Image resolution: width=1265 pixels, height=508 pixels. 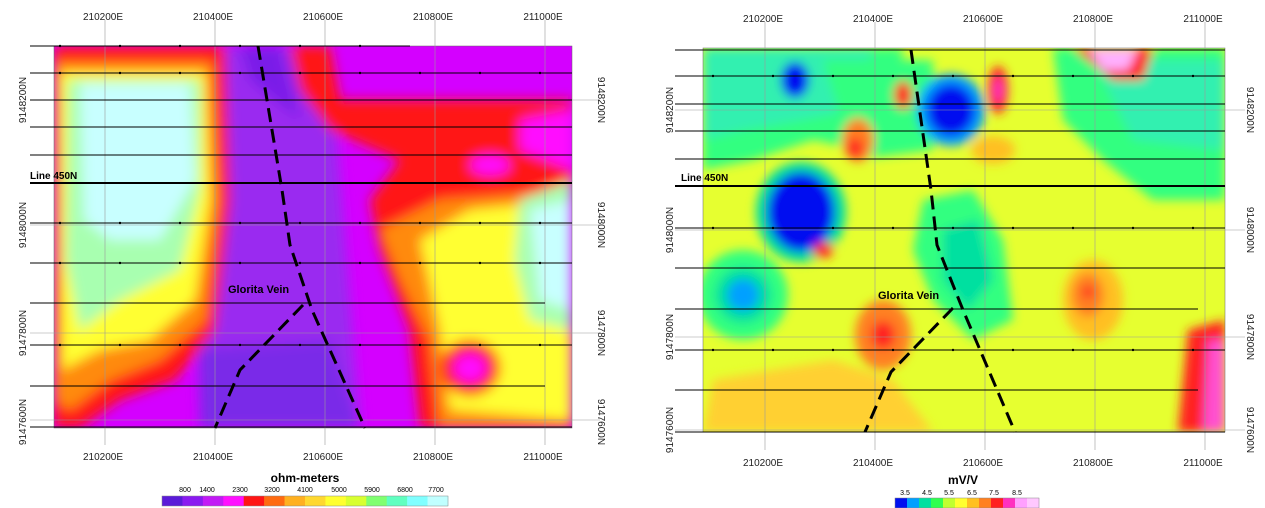 What do you see at coordinates (305, 478) in the screenshot?
I see `scale-title: ohm-meters` at bounding box center [305, 478].